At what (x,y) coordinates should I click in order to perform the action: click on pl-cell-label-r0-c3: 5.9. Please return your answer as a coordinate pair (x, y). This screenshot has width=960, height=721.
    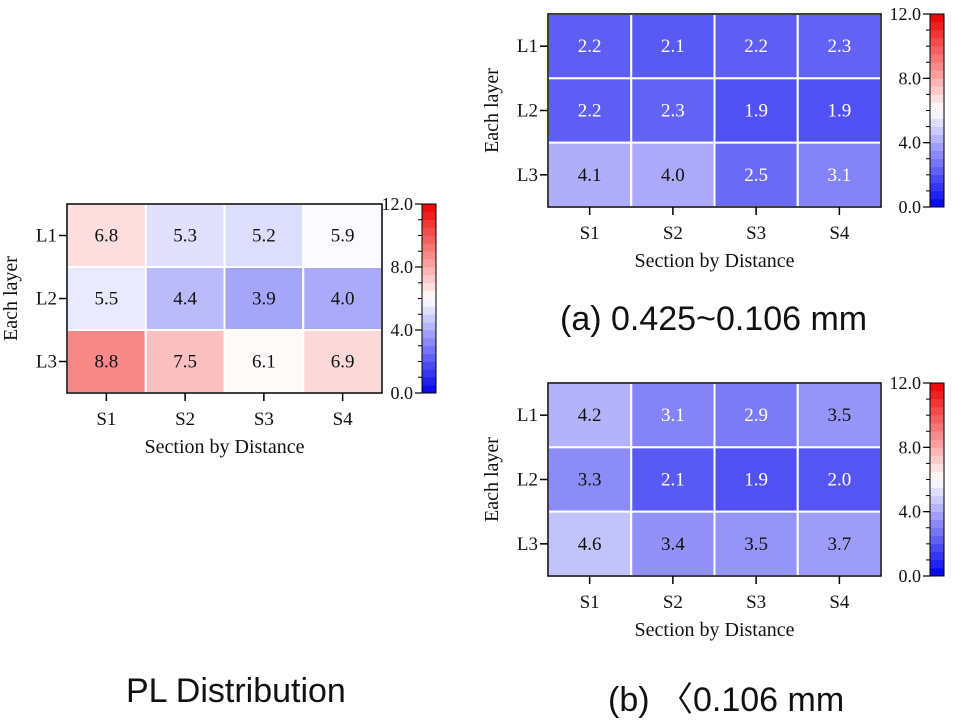
    Looking at the image, I should click on (343, 236).